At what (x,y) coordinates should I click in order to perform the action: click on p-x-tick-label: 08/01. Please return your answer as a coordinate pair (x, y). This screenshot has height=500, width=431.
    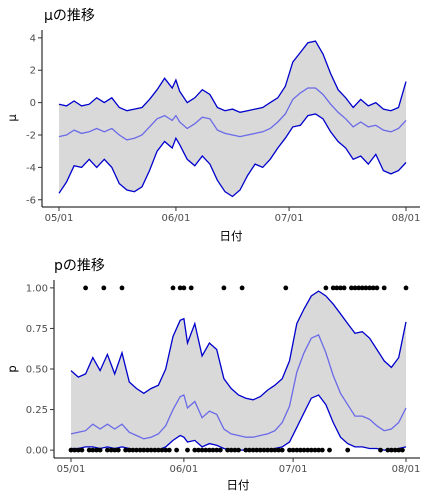
    Looking at the image, I should click on (406, 469).